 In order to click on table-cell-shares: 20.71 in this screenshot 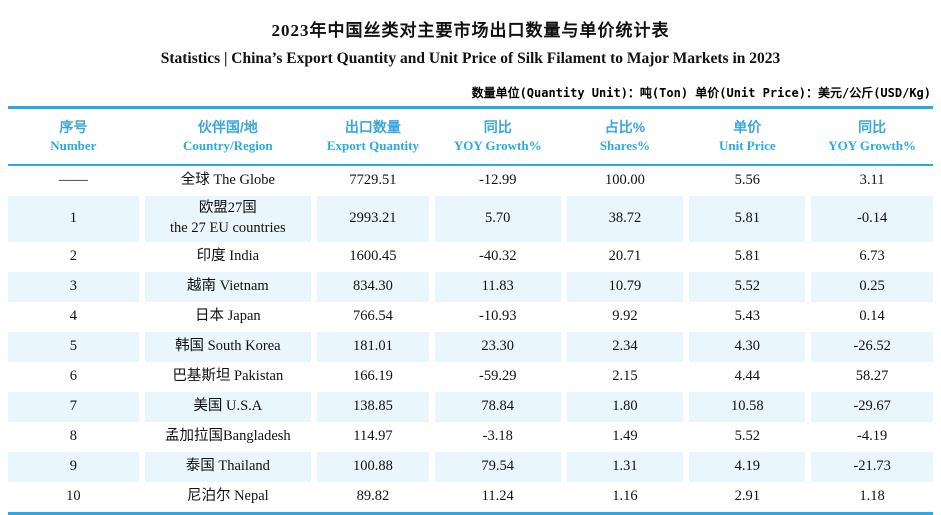, I will do `click(625, 257)`.